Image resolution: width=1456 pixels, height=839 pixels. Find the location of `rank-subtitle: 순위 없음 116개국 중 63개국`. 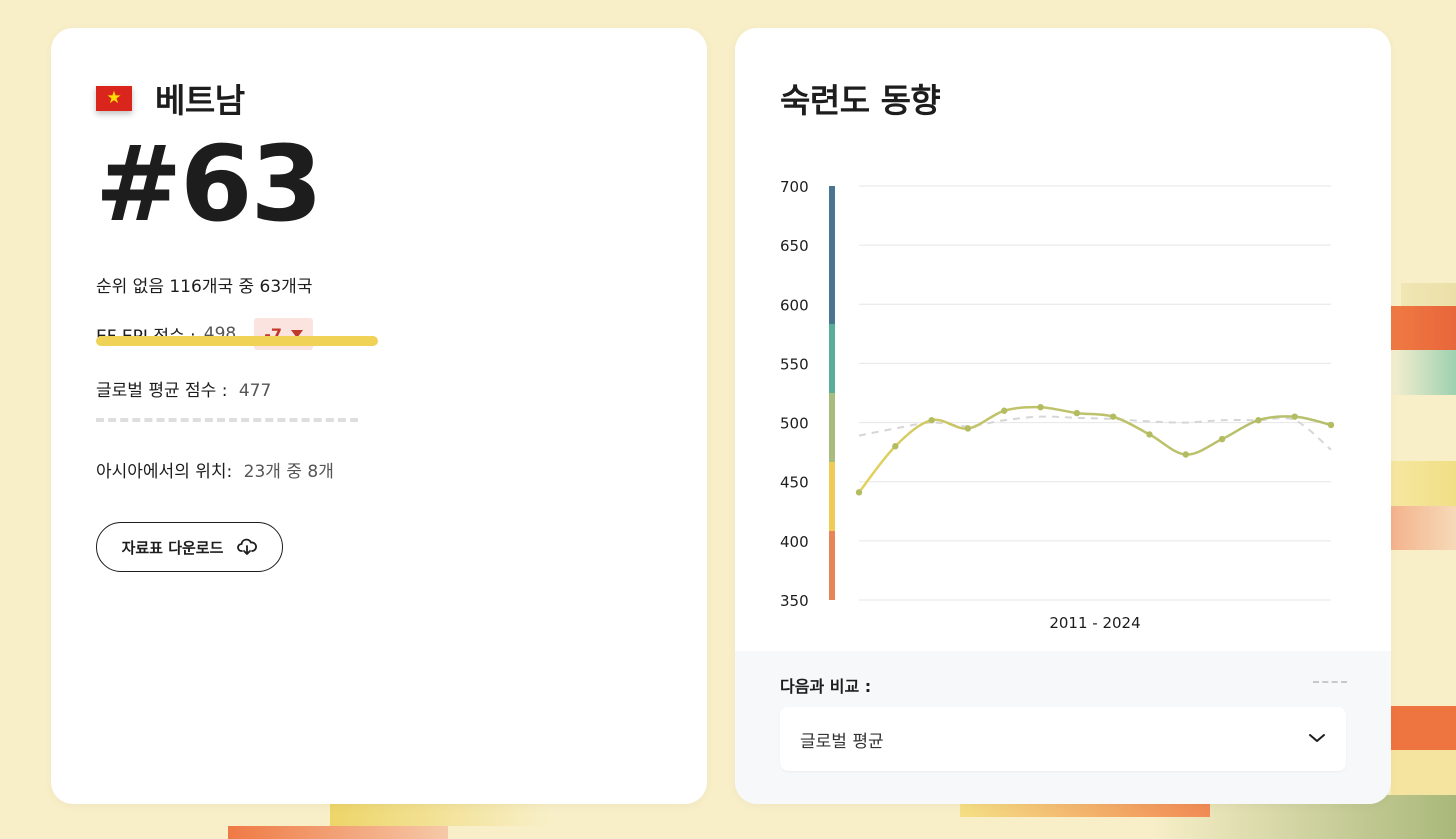

rank-subtitle: 순위 없음 116개국 중 63개국 is located at coordinates (204, 287).